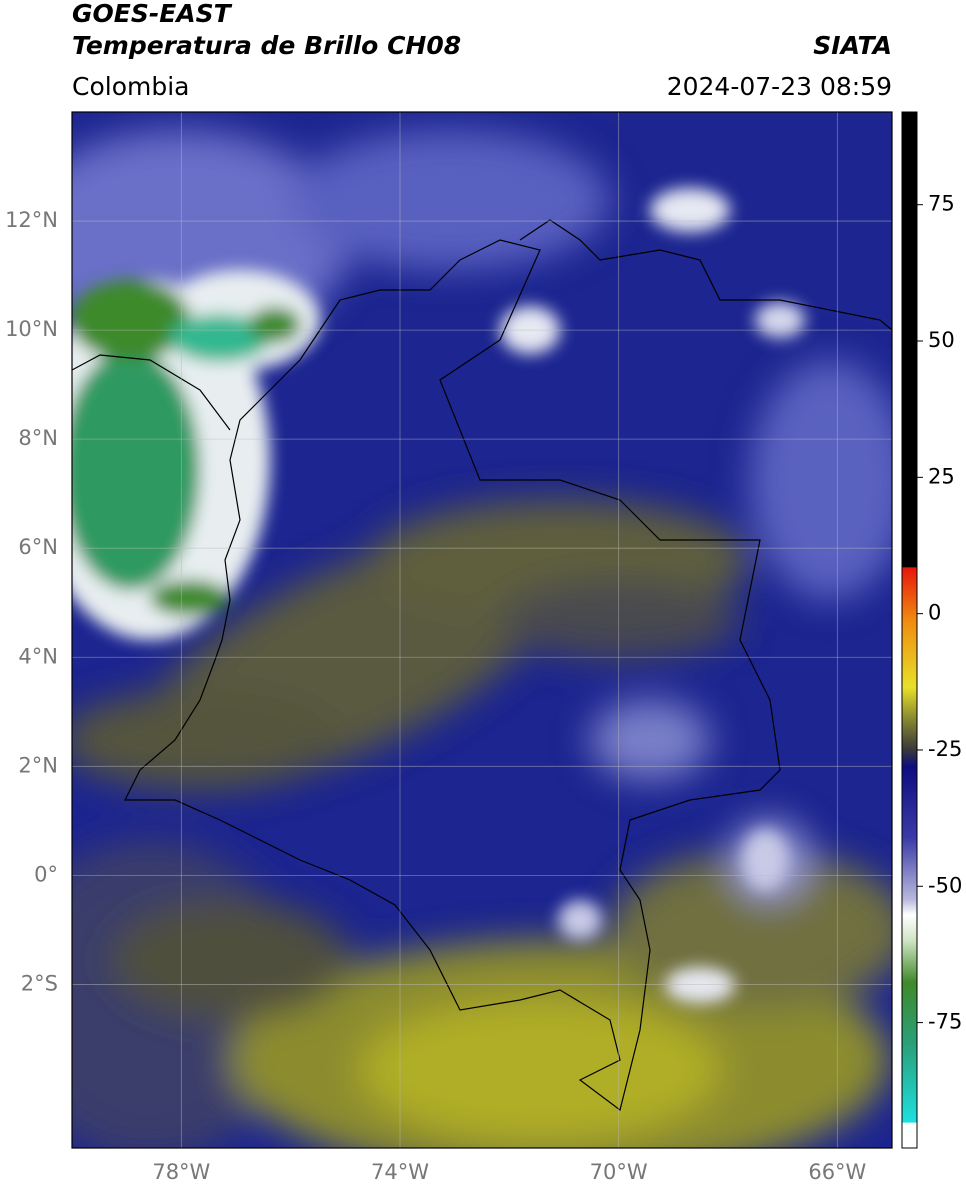 This screenshot has height=1190, width=966. Describe the element at coordinates (152, 14) in the screenshot. I see `title: GOES-EAST` at that location.